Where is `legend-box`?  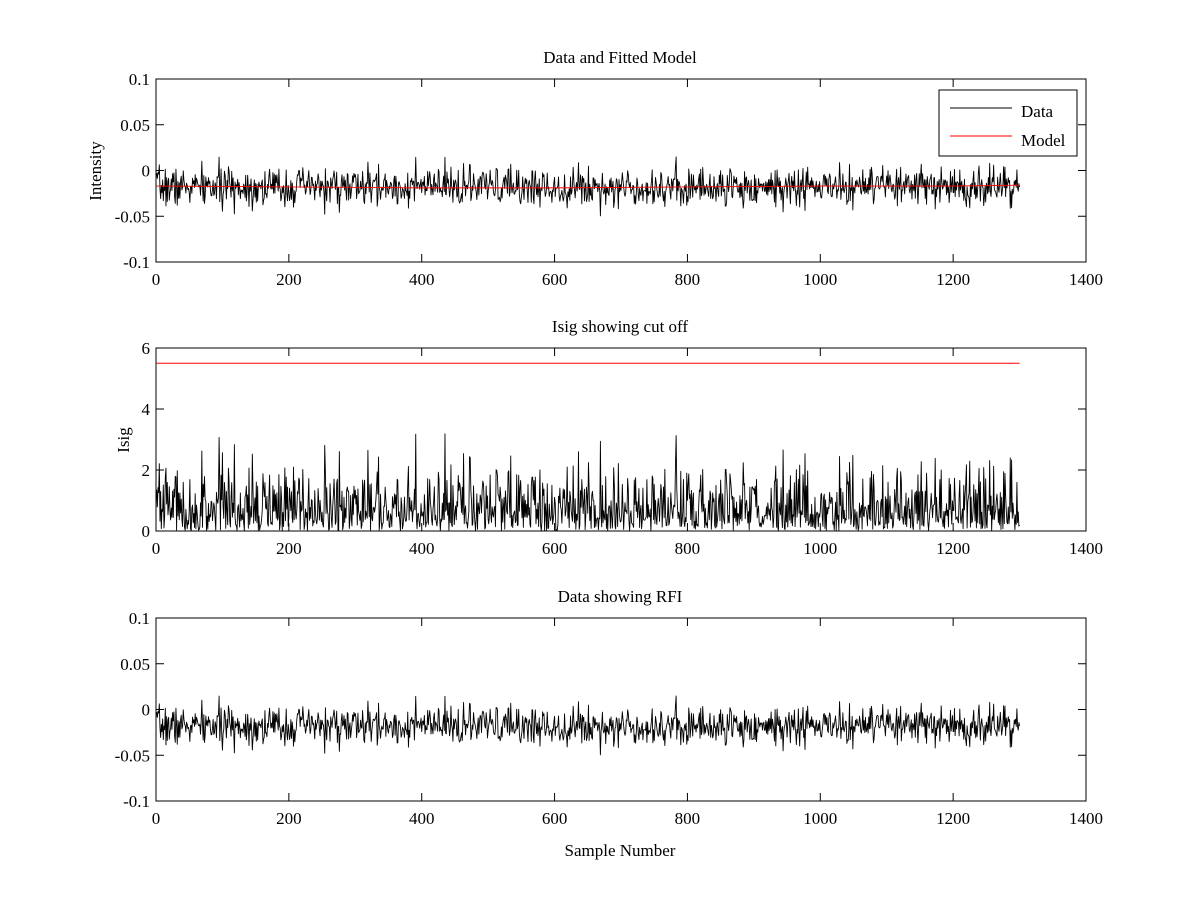 legend-box is located at coordinates (1008, 123).